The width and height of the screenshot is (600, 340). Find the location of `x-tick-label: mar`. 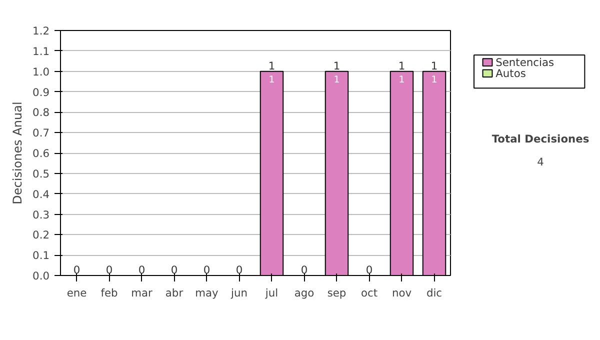

x-tick-label: mar is located at coordinates (142, 293).